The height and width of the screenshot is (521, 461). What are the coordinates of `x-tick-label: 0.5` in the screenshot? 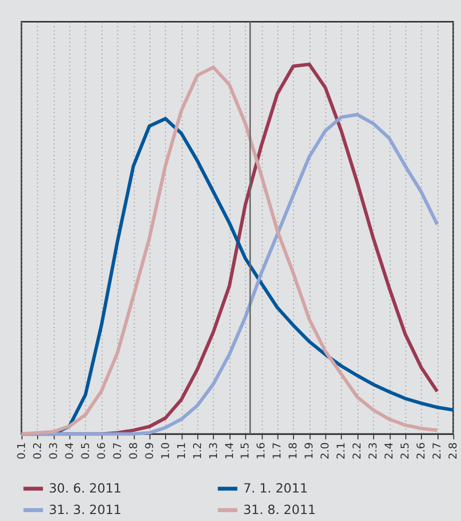 It's located at (85, 451).